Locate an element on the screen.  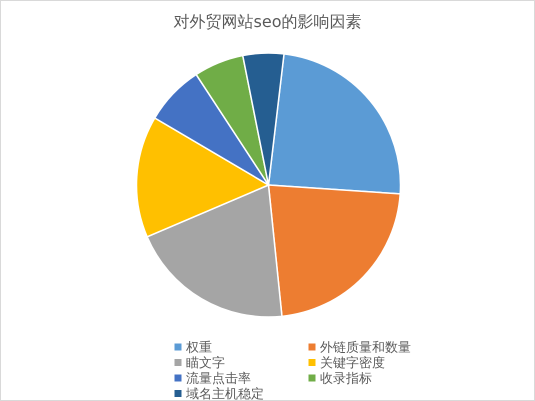
legend-label: 流量点击率 is located at coordinates (218, 378).